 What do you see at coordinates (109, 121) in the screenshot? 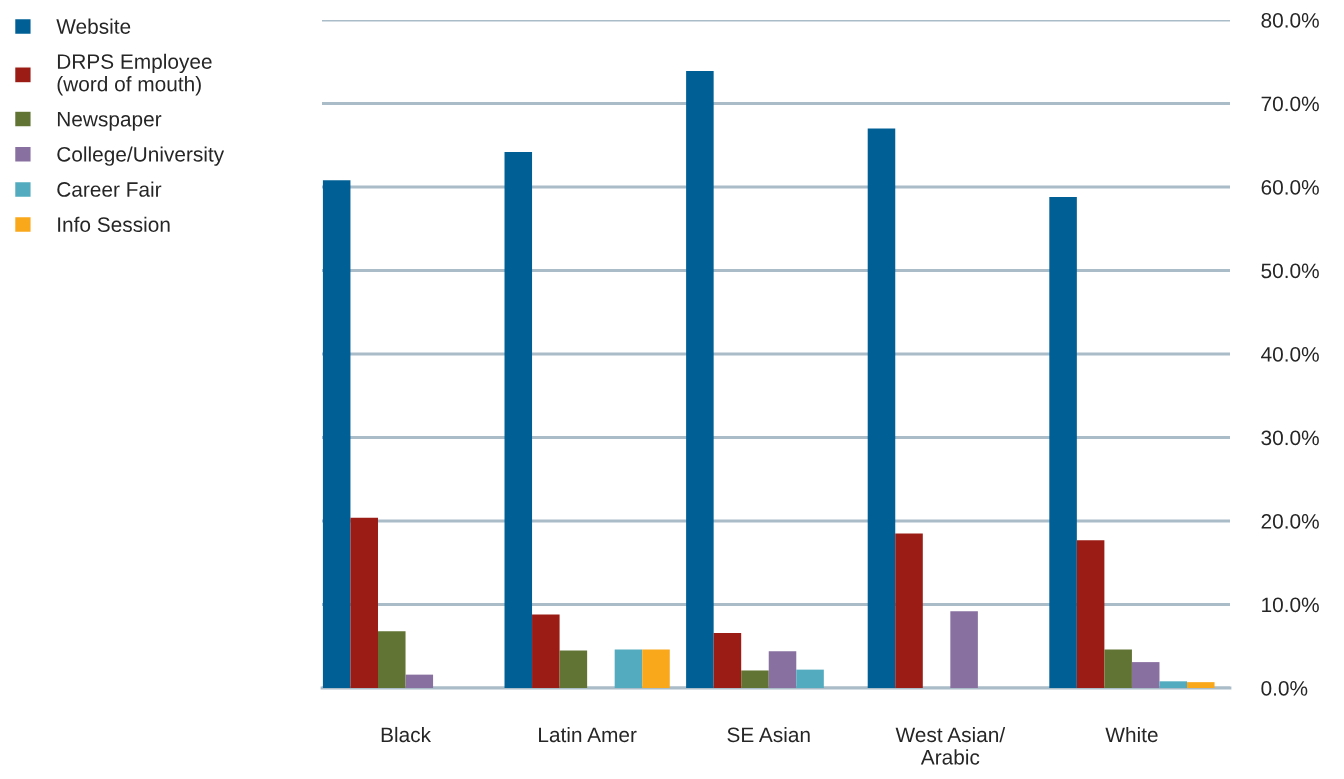
I see `legend-label: Newspaper` at bounding box center [109, 121].